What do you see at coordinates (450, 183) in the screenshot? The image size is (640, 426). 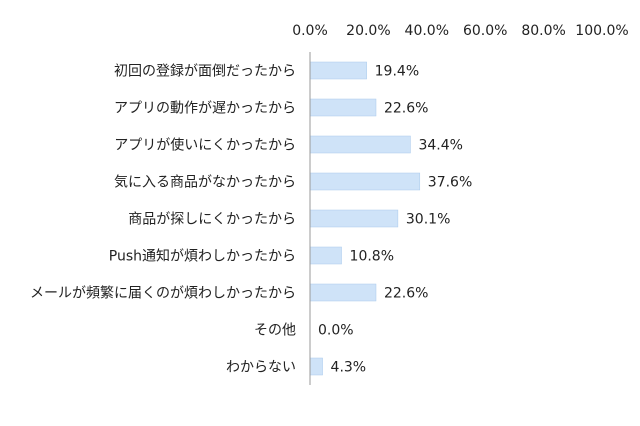 I see `data-label: 37.6%` at bounding box center [450, 183].